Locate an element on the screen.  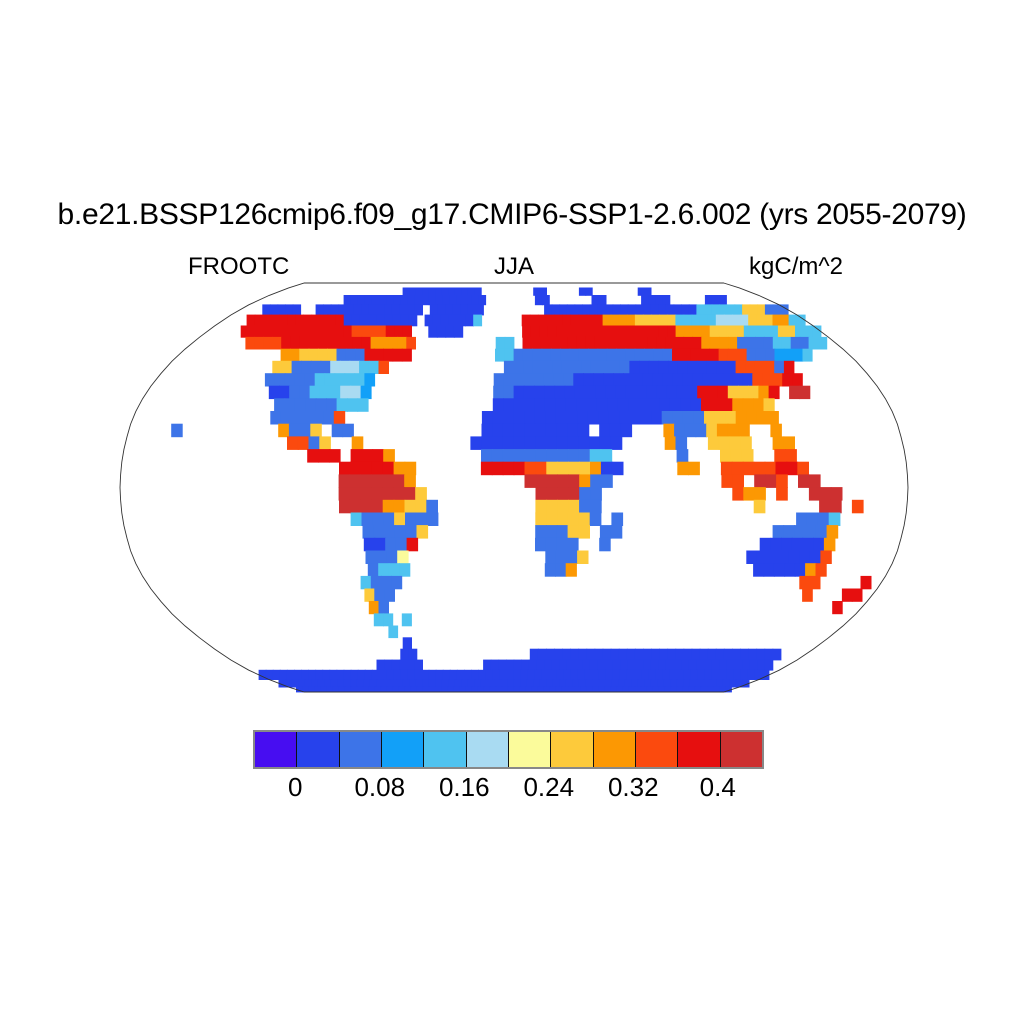
season-label: JJA is located at coordinates (514, 266).